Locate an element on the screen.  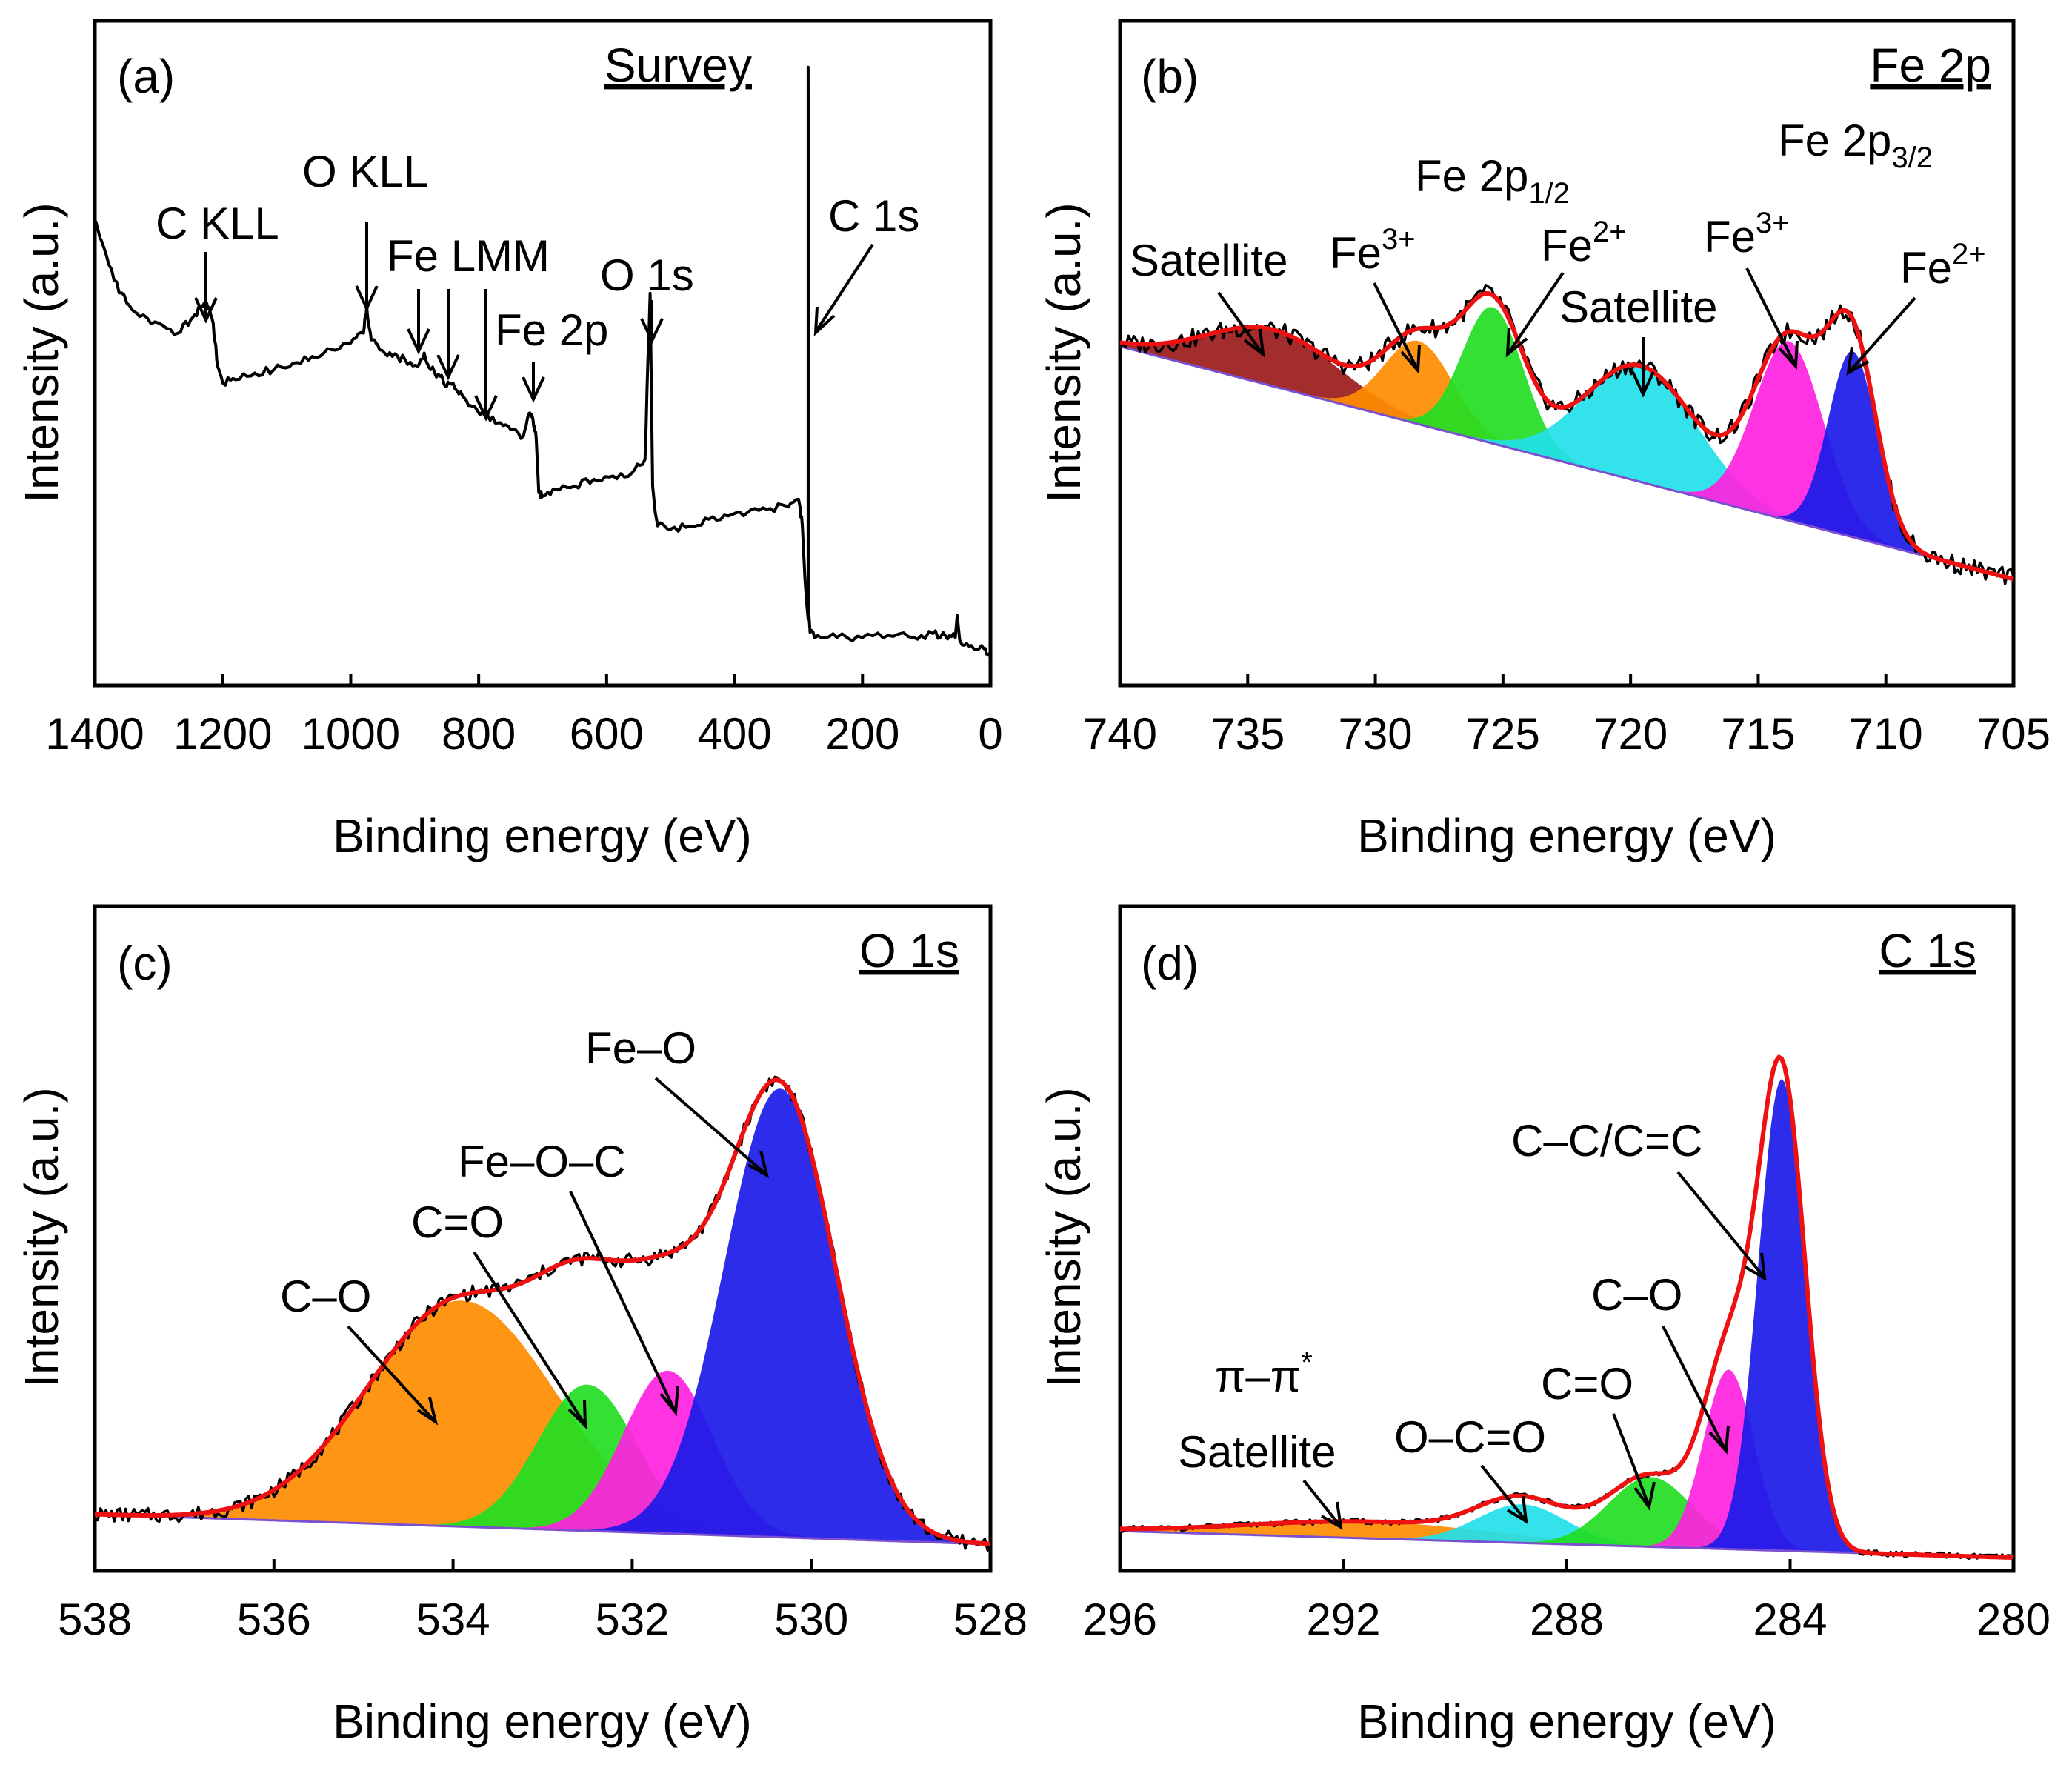
arrowhead-d-cc is located at coordinates (1756, 1266).